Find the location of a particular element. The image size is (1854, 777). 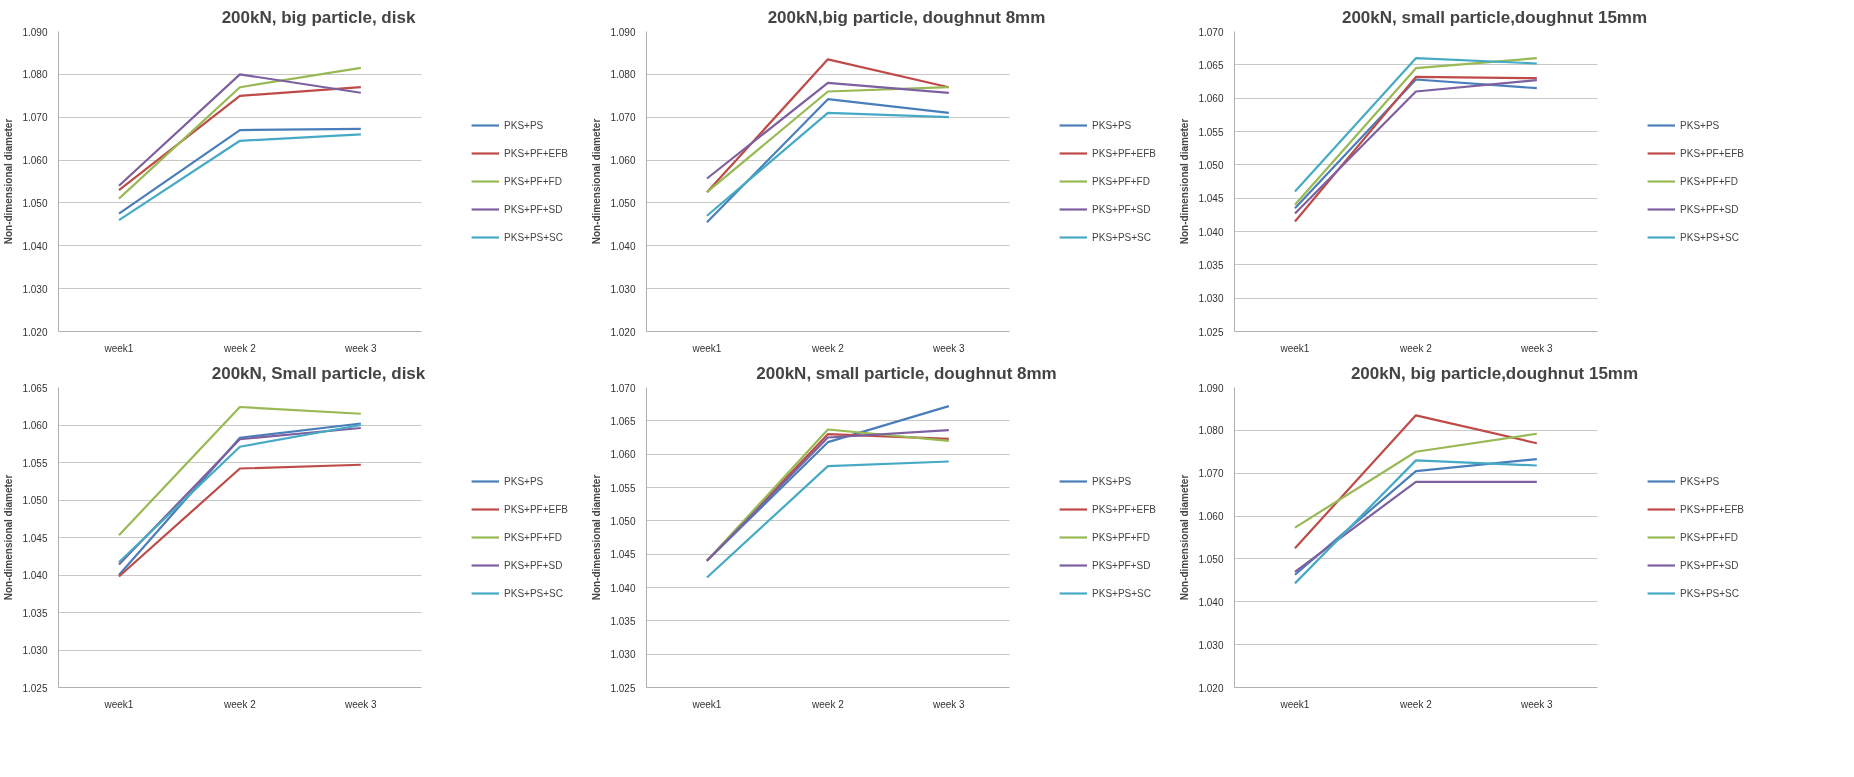

chart-title: 200kN, small particle, doughnut 8mm is located at coordinates (906, 373).